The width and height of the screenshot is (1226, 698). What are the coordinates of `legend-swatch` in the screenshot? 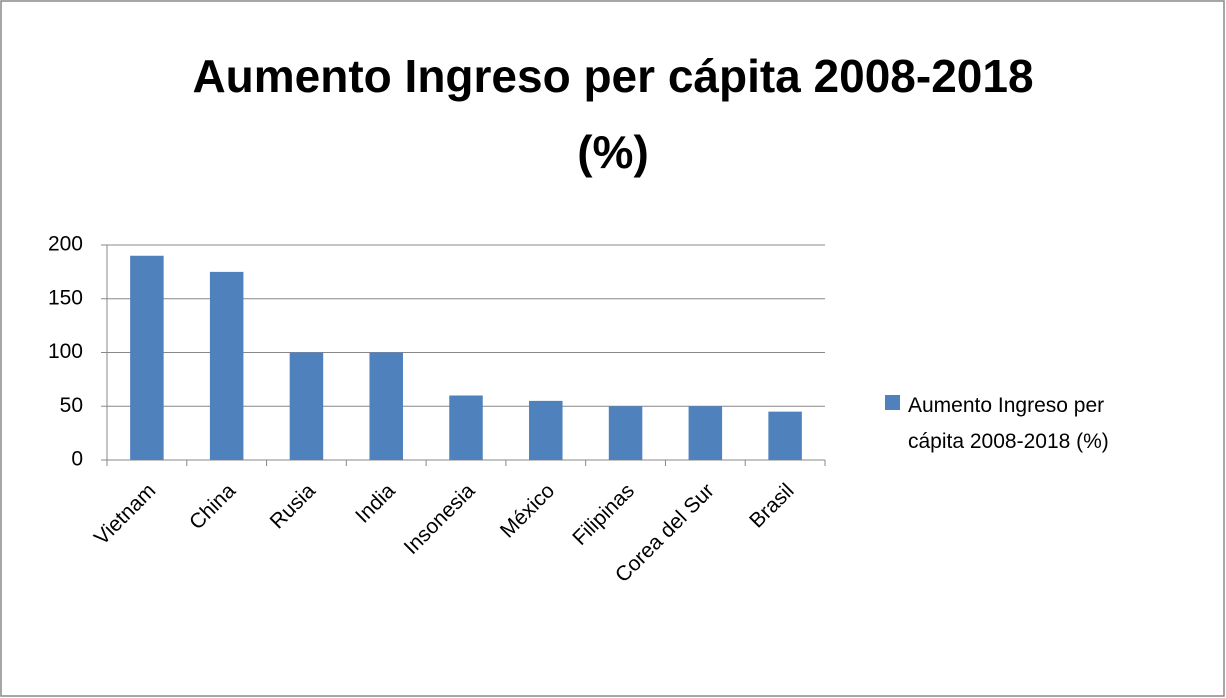 It's located at (892, 402).